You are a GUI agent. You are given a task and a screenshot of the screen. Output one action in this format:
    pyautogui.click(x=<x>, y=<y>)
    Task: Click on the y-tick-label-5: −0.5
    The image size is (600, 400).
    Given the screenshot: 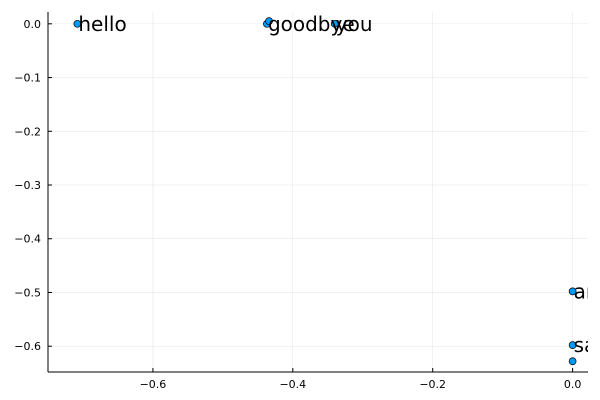 What is the action you would take?
    pyautogui.click(x=27, y=292)
    